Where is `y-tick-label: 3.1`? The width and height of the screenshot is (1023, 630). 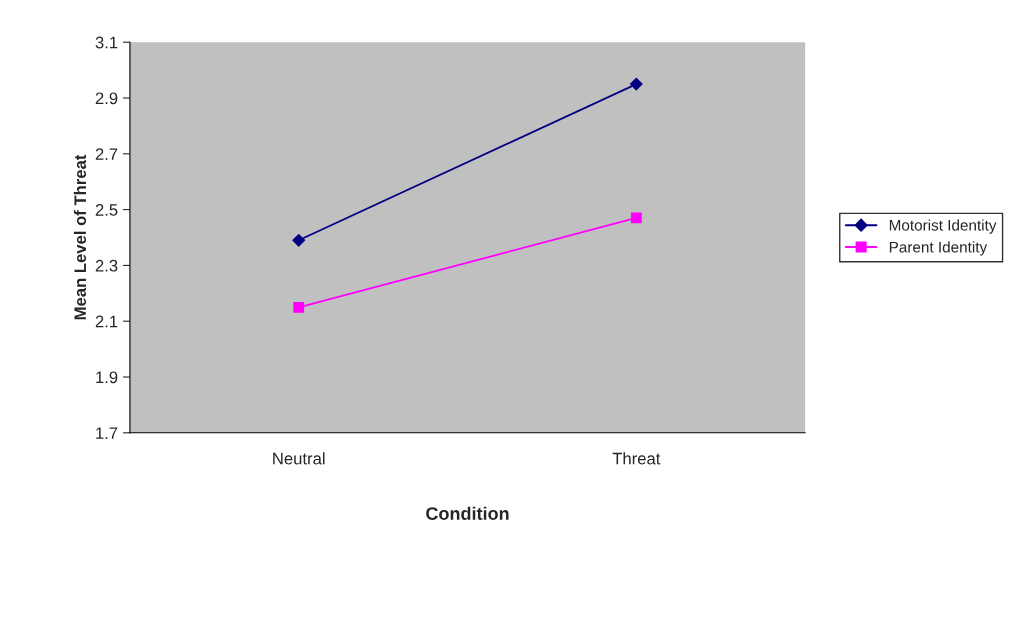 y-tick-label: 3.1 is located at coordinates (106, 42).